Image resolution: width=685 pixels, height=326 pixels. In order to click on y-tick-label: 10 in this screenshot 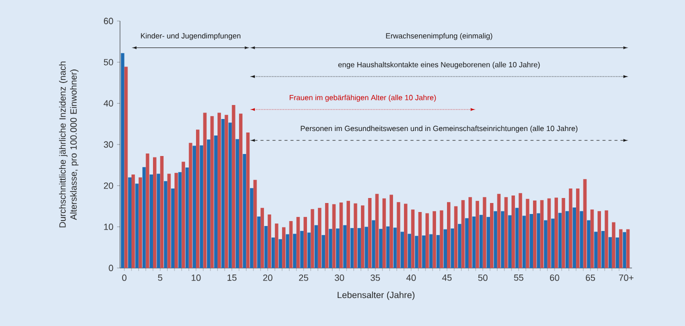, I will do `click(109, 227)`.